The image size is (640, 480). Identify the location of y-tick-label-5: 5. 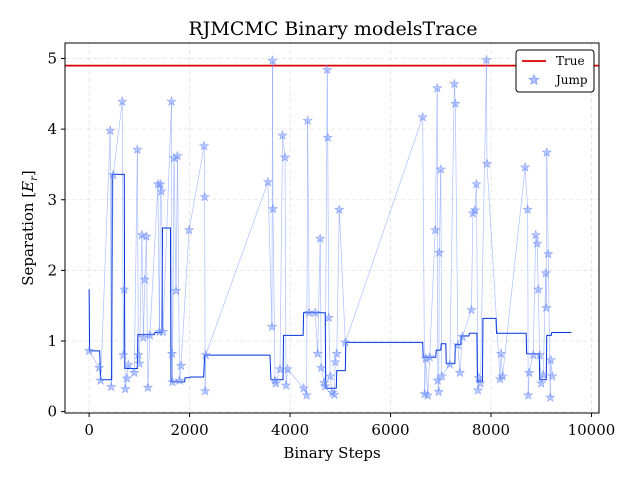
(52, 59).